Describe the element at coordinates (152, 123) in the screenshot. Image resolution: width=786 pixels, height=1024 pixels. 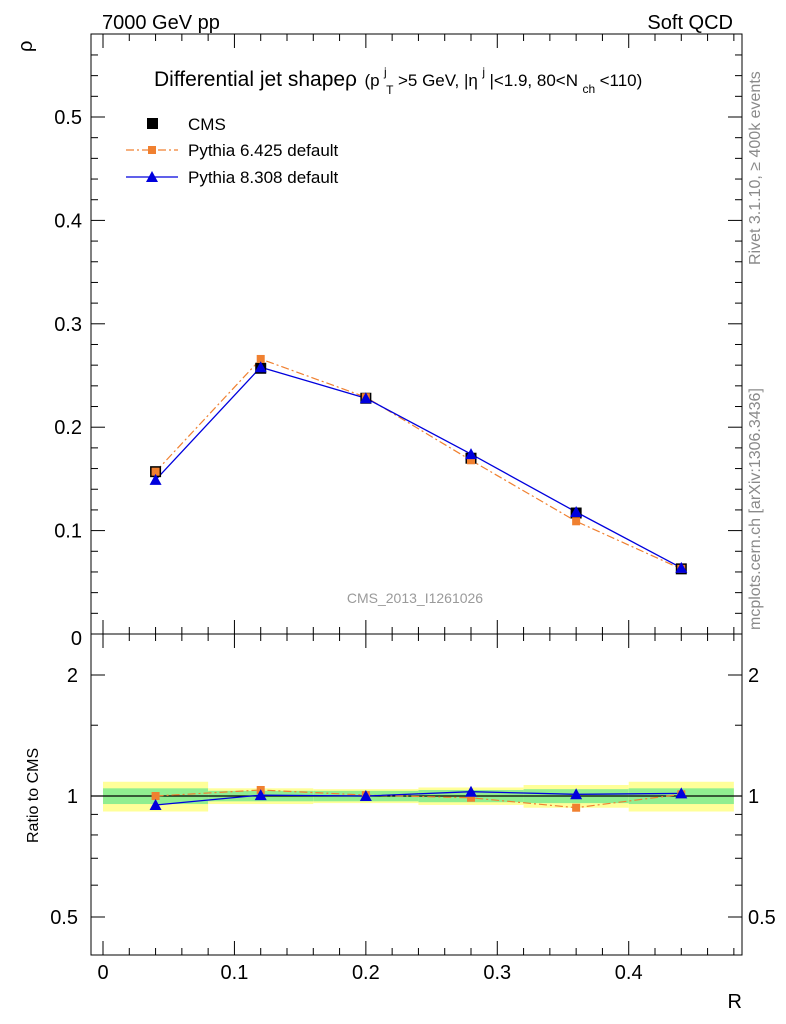
I see `legend-marker-cms` at that location.